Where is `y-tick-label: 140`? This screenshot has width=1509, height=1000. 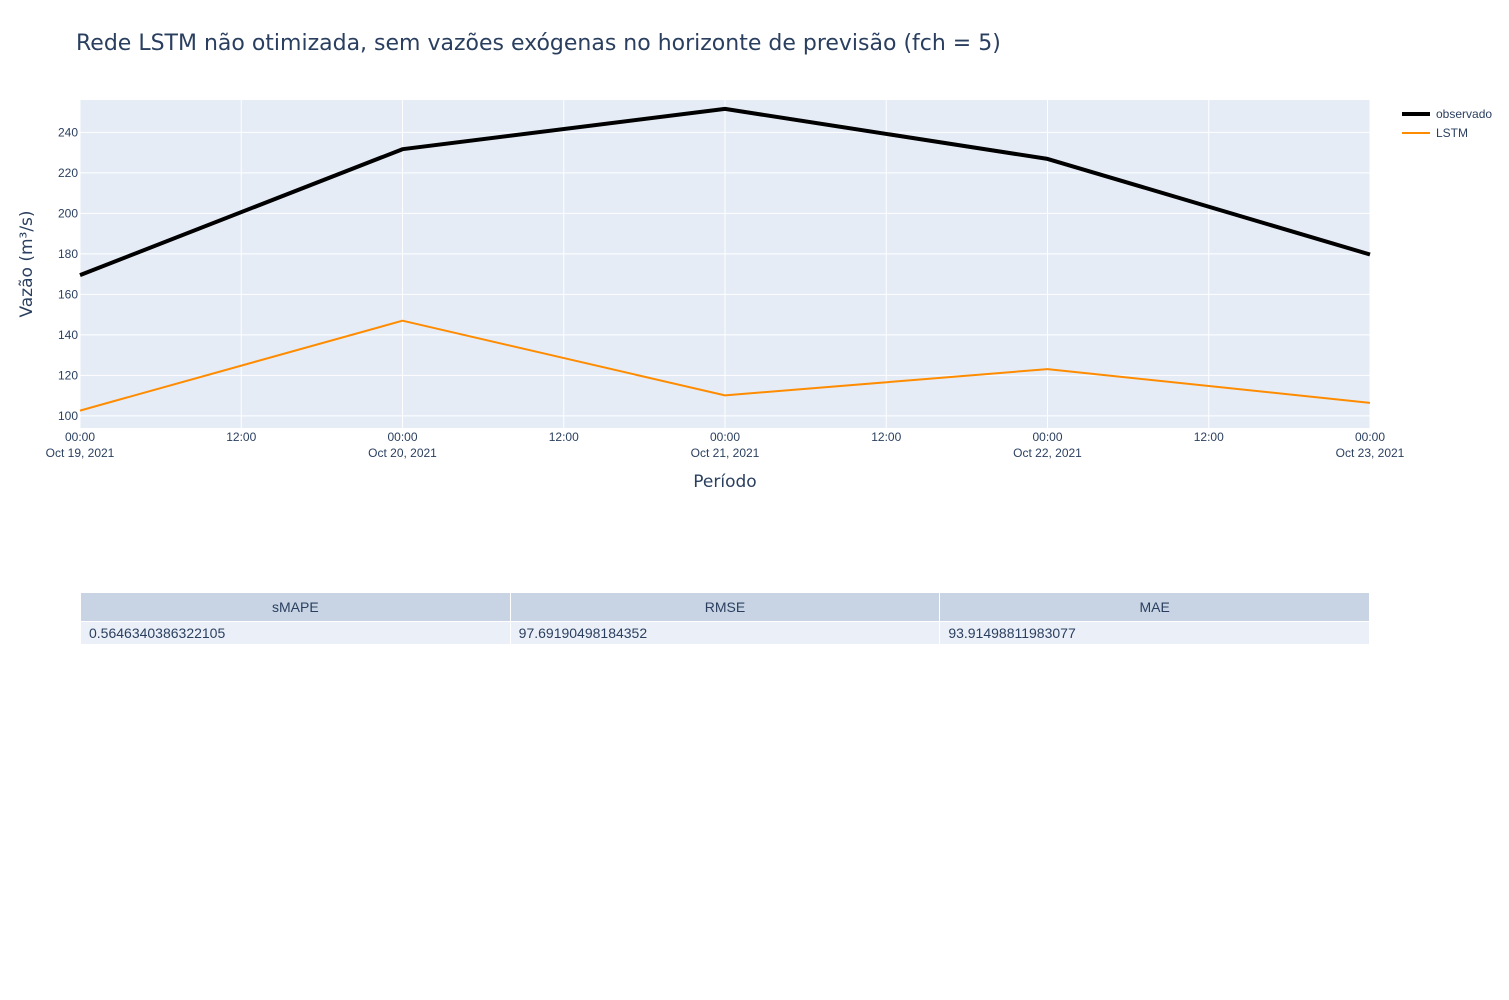 y-tick-label: 140 is located at coordinates (68, 335).